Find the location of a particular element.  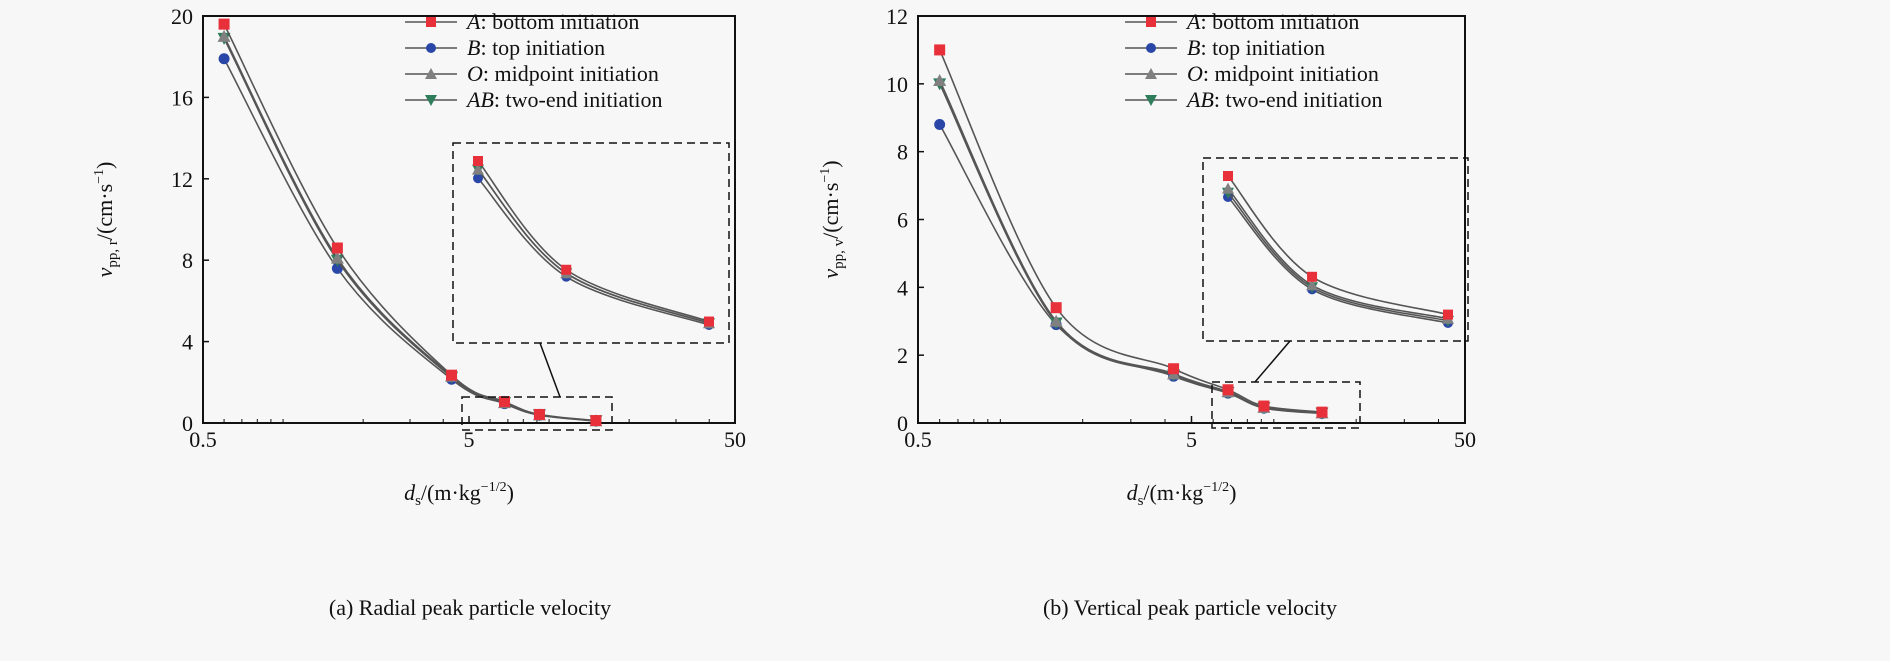

y-axis-title: vpp, r/(cm·s−1) is located at coordinates (106, 220).